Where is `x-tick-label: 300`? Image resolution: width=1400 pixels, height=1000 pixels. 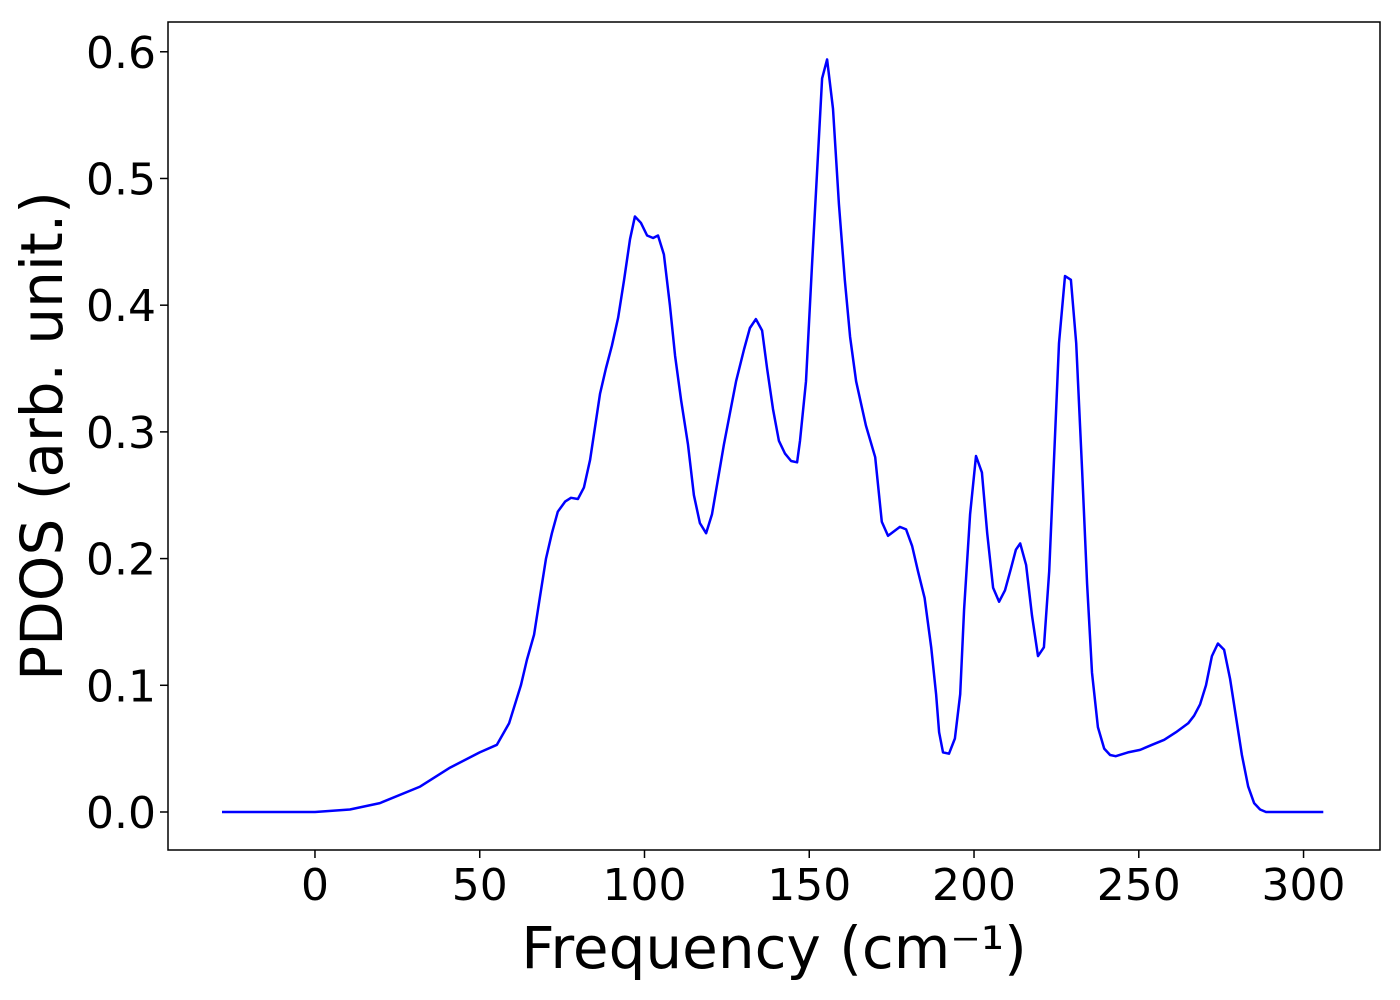
x-tick-label: 300 is located at coordinates (1304, 885).